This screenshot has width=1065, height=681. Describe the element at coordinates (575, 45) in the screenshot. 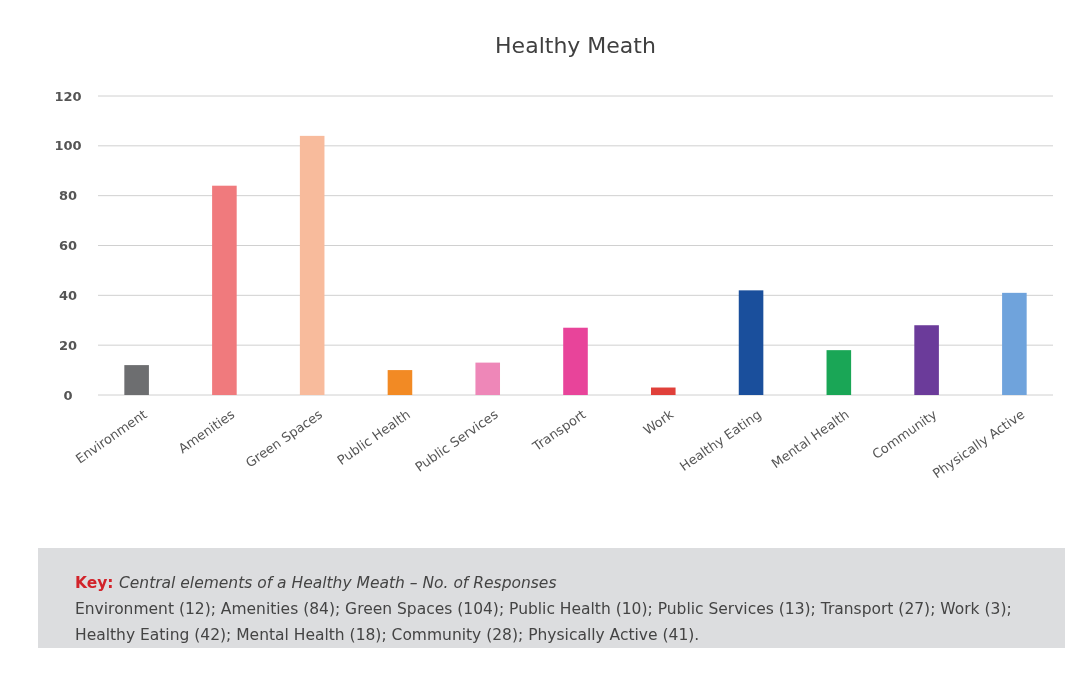

I see `chart-title: Healthy Meath` at that location.